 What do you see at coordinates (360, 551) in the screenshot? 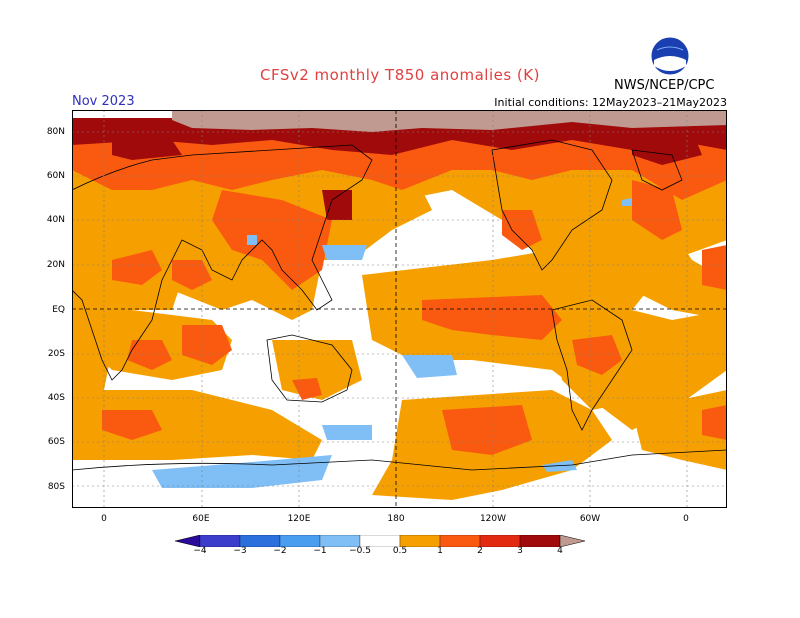
I see `colorbar-tick-label: −0.5` at bounding box center [360, 551].